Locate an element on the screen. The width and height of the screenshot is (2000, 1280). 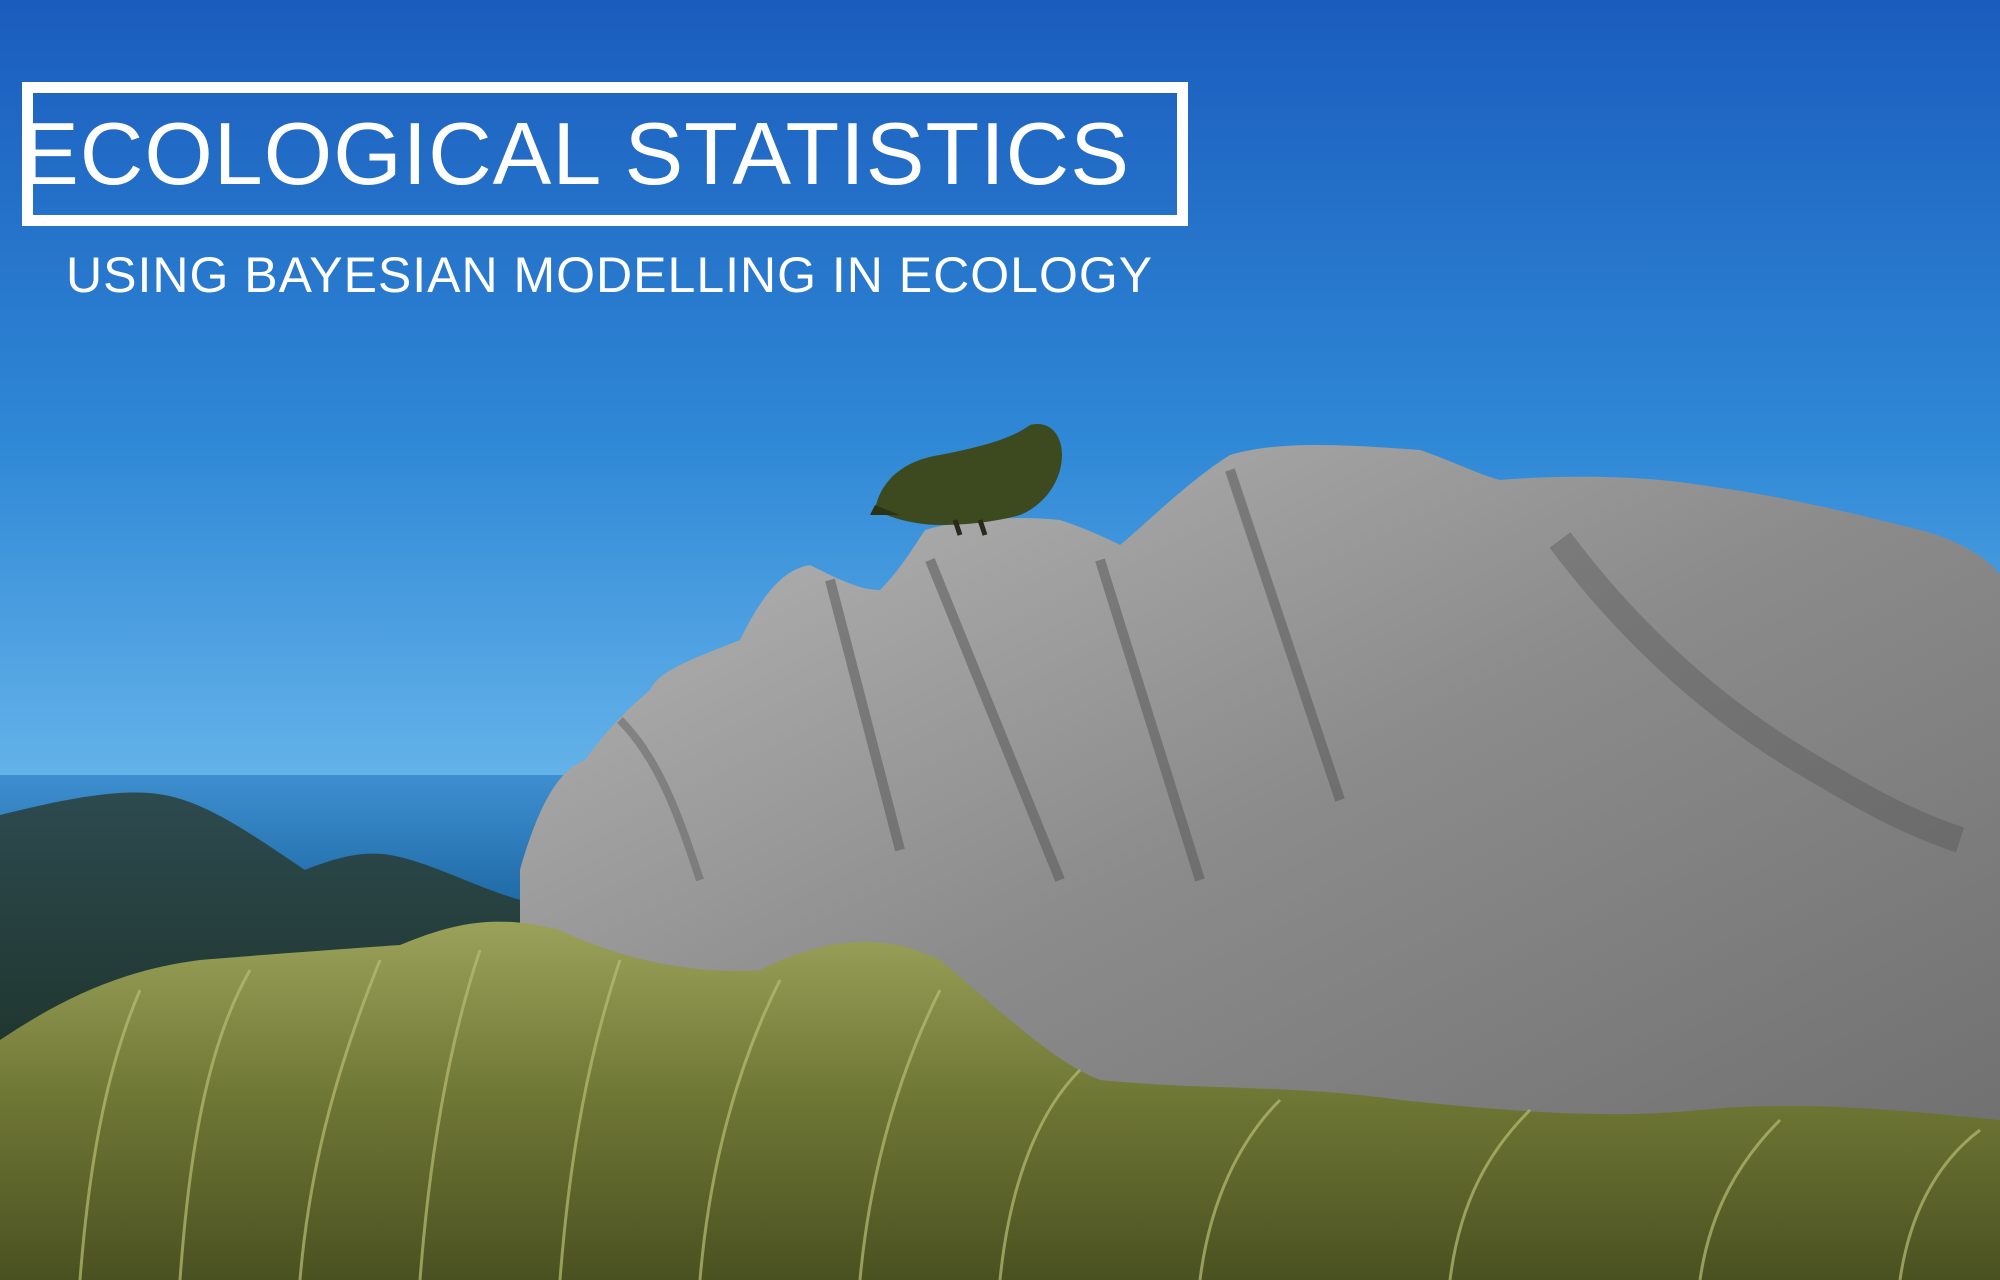
page-title: ECOLOGICAL STATISTICS is located at coordinates (575, 153).